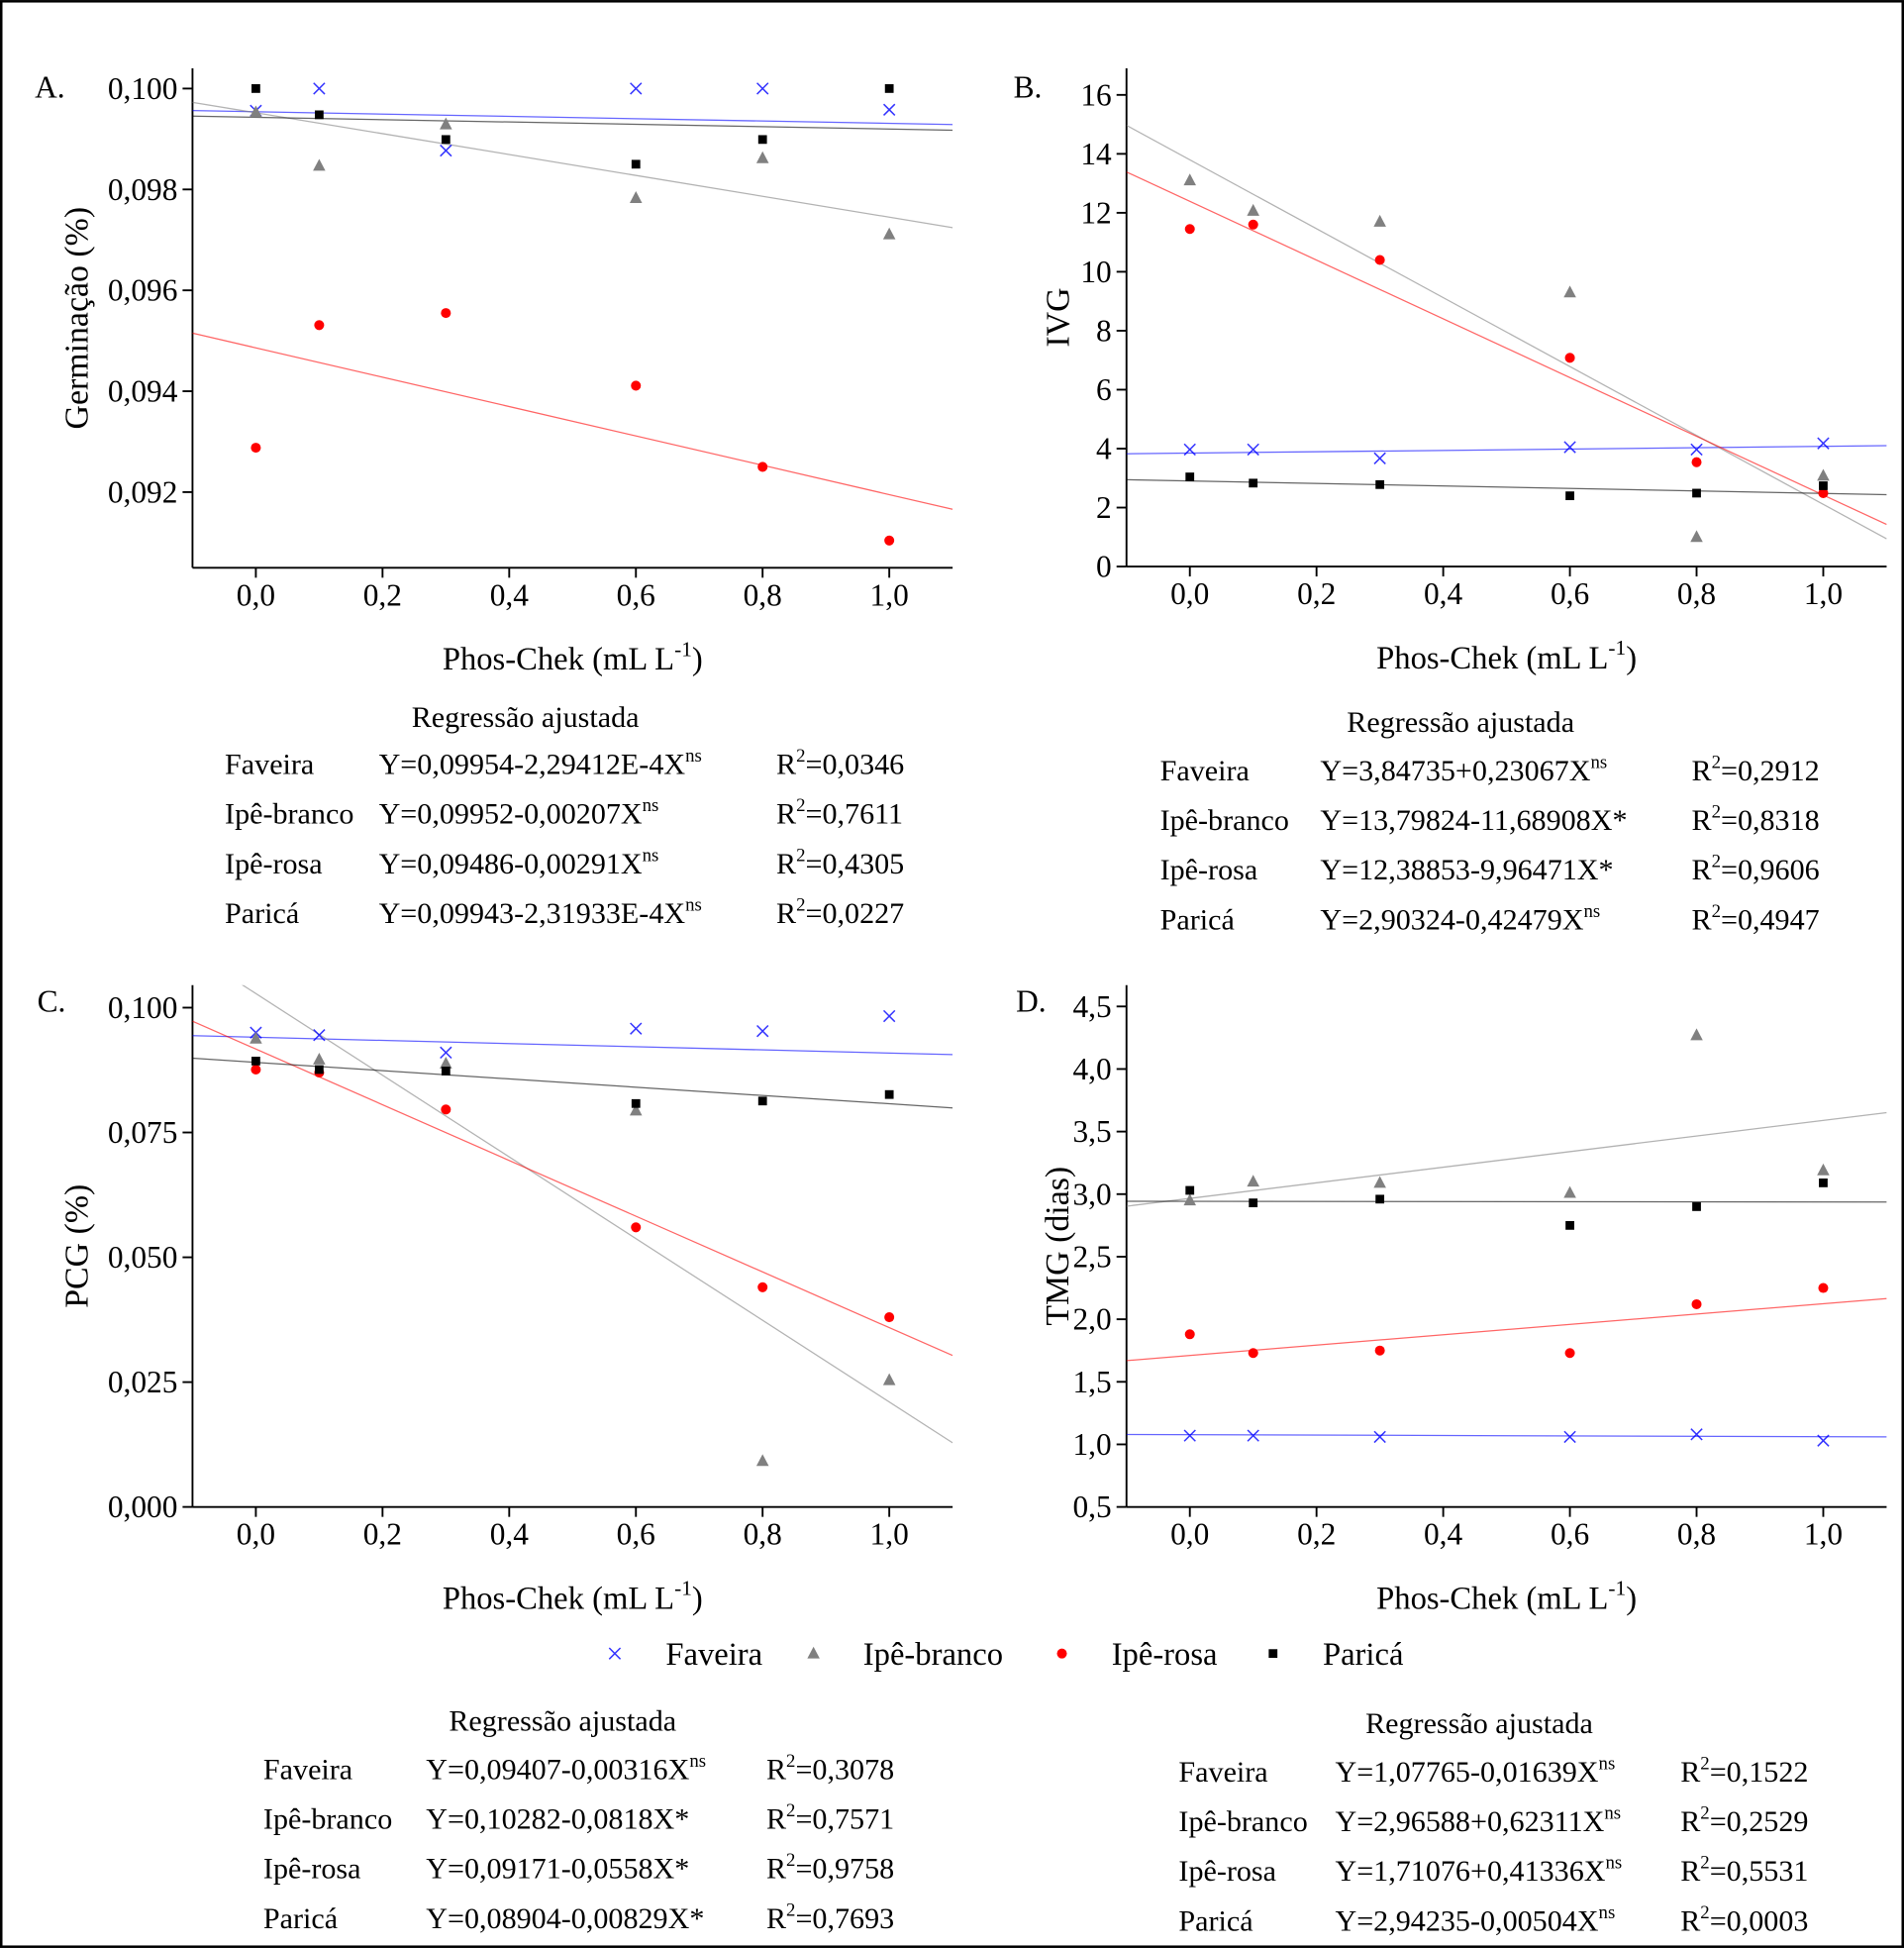 The width and height of the screenshot is (1904, 1948). Describe the element at coordinates (519, 813) in the screenshot. I see `regression-equation: Y=0,09952-0,00207Xns` at that location.